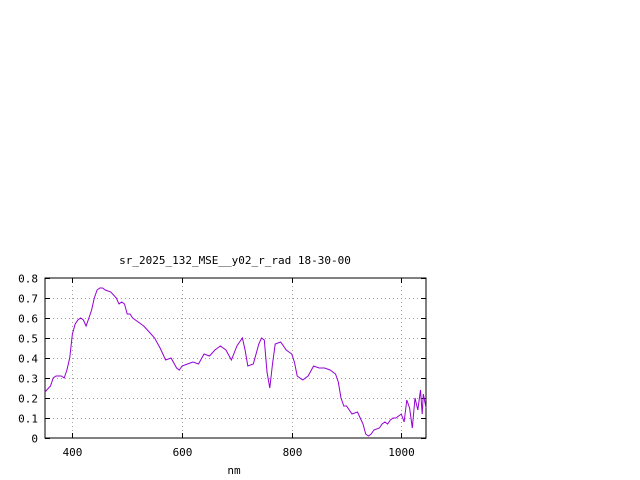 This screenshot has width=640, height=480. What do you see at coordinates (73, 452) in the screenshot?
I see `x-tick-label: 400` at bounding box center [73, 452].